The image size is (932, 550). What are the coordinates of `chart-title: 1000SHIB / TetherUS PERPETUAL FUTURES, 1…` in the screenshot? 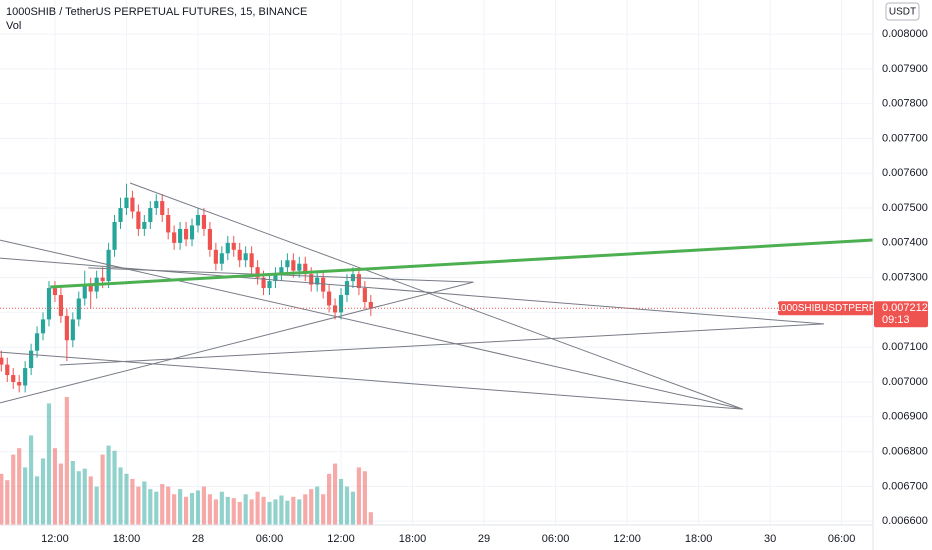 It's located at (156, 12).